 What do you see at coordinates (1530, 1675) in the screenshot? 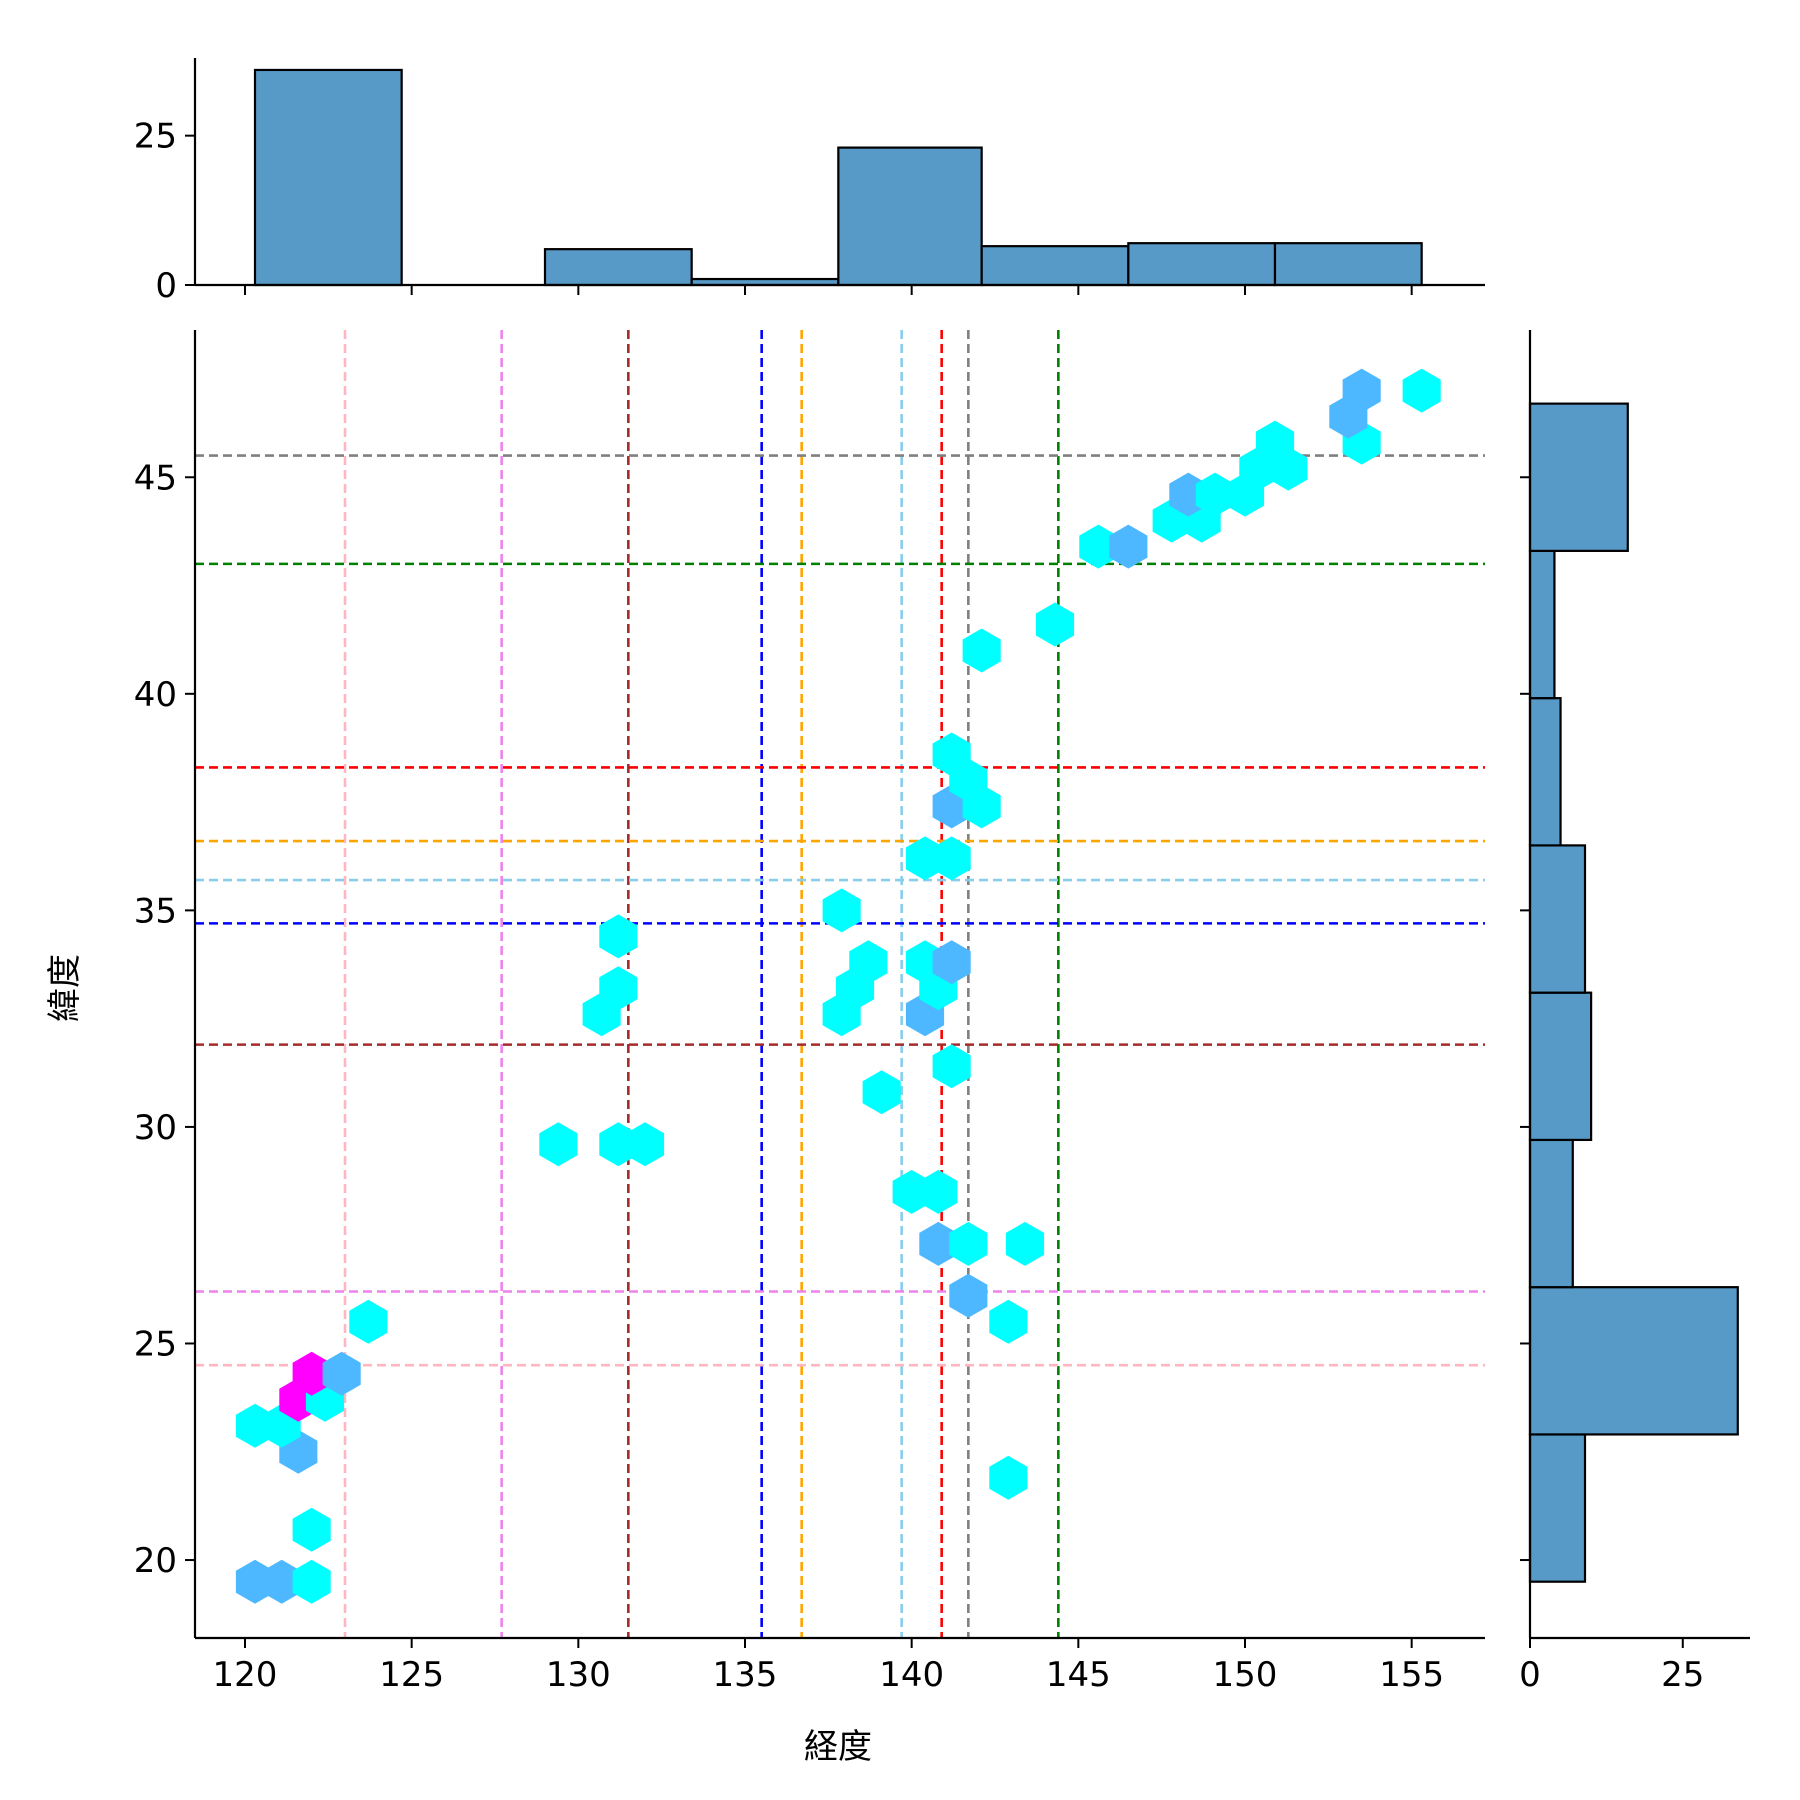
I see `y-hist-tick-label-0: 0` at bounding box center [1530, 1675].